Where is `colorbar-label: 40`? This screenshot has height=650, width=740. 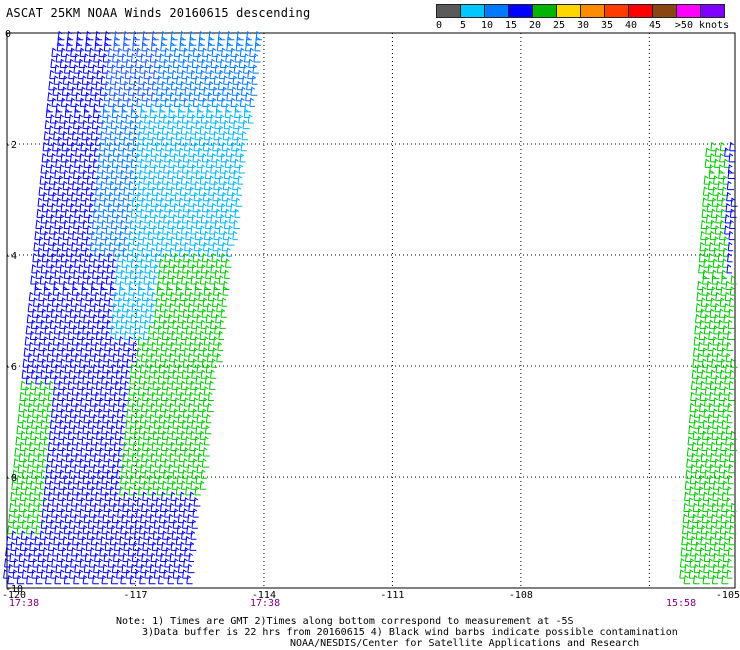 colorbar-label: 40 is located at coordinates (631, 25).